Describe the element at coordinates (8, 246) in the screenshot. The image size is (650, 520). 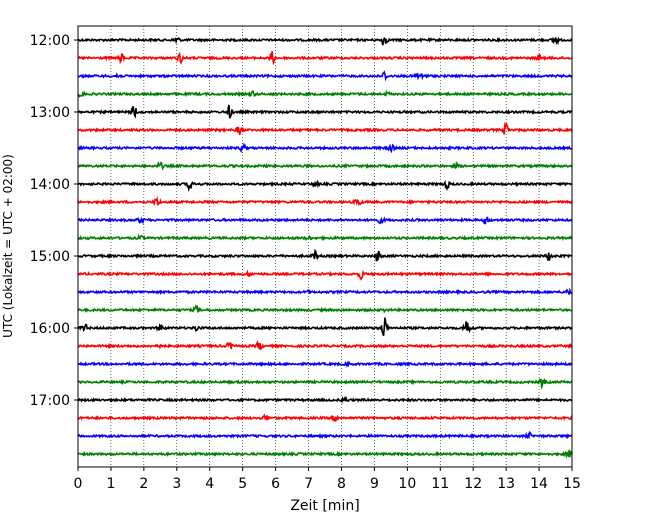
I see `y-axis-label: UTC (Lokalzeit = UTC + 02:00)` at that location.